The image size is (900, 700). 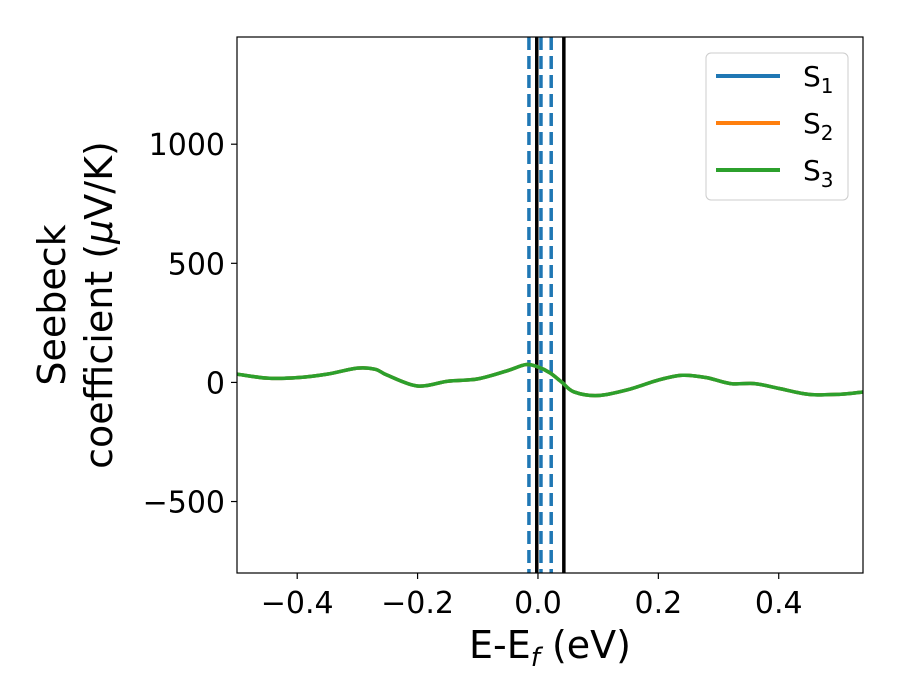 What do you see at coordinates (215, 383) in the screenshot?
I see `y-tick-label: 0` at bounding box center [215, 383].